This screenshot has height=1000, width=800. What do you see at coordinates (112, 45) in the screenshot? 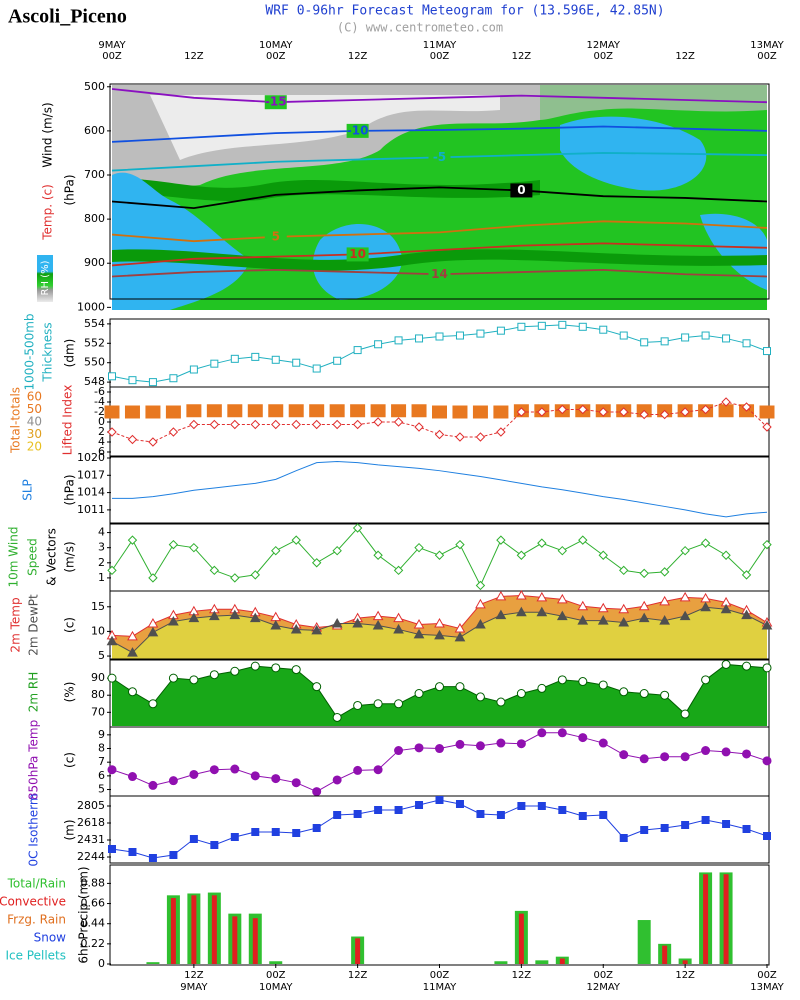
I see `time-day: 9MAY` at bounding box center [112, 45].